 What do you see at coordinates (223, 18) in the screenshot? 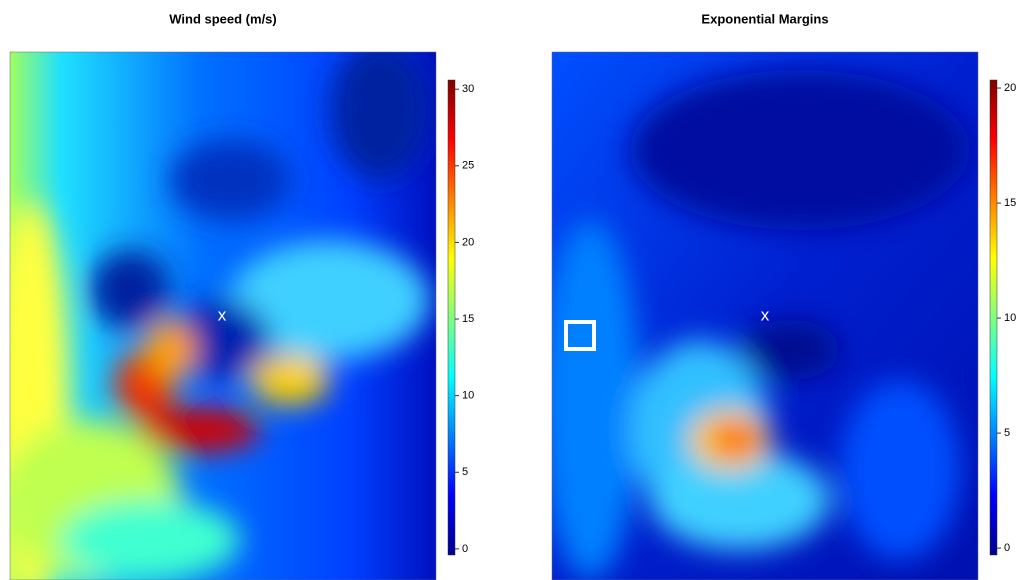
I see `chart-title: Wind speed (m/s)` at bounding box center [223, 18].